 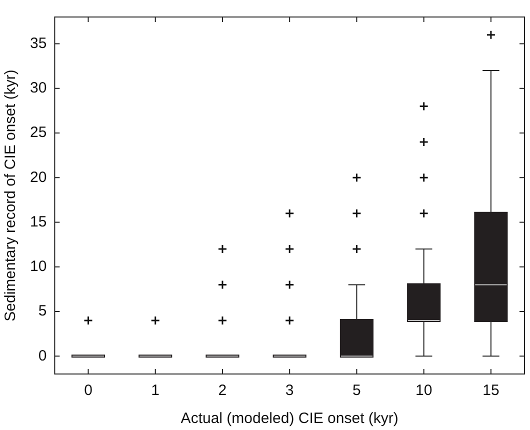 What do you see at coordinates (88, 391) in the screenshot?
I see `x-tick-label: 0` at bounding box center [88, 391].